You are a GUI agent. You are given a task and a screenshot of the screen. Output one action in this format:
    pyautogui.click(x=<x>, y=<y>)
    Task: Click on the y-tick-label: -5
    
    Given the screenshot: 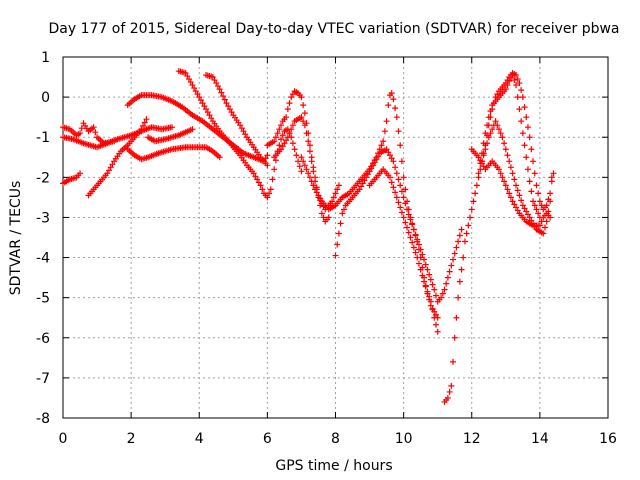 What is the action you would take?
    pyautogui.click(x=43, y=299)
    